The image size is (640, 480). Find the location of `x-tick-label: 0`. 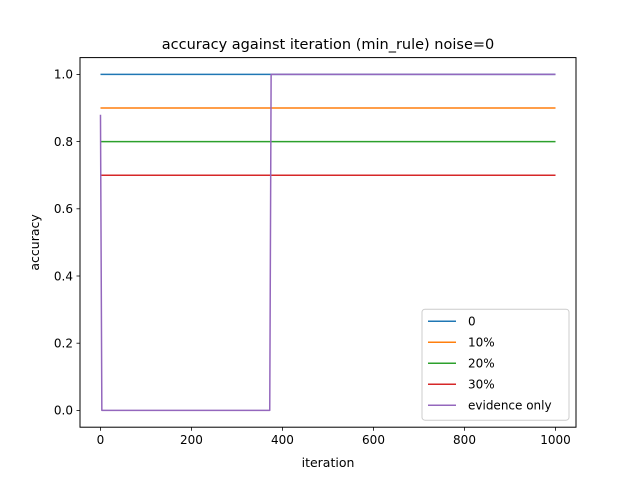

x-tick-label: 0 is located at coordinates (101, 440).